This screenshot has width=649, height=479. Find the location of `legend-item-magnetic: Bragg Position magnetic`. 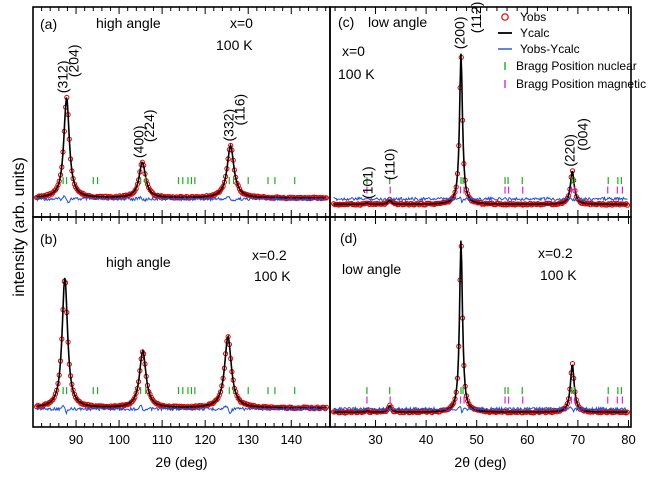

legend-item-magnetic: Bragg Position magnetic is located at coordinates (575, 84).